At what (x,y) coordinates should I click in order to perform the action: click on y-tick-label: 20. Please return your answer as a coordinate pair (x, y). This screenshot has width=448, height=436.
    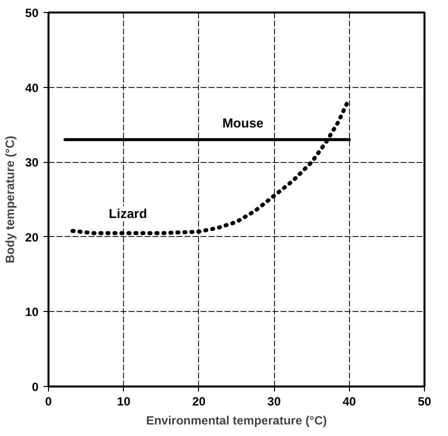
    Looking at the image, I should click on (32, 237).